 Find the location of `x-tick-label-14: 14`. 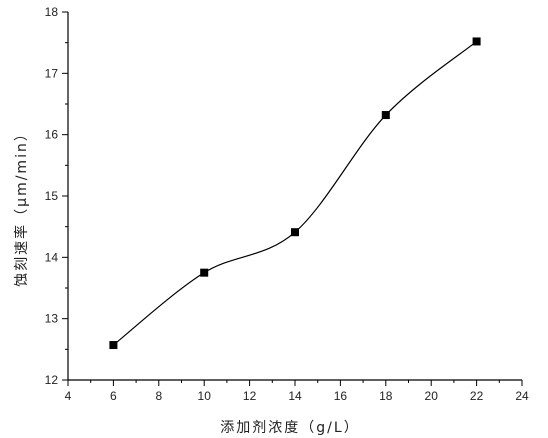

x-tick-label-14: 14 is located at coordinates (295, 396).